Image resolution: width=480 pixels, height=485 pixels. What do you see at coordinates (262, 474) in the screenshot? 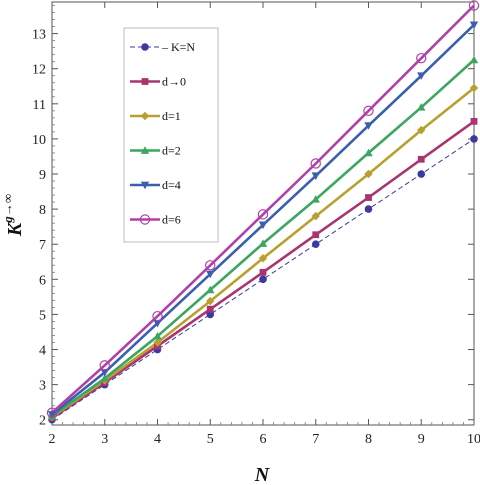
I see `x-axis-title: N` at bounding box center [262, 474].